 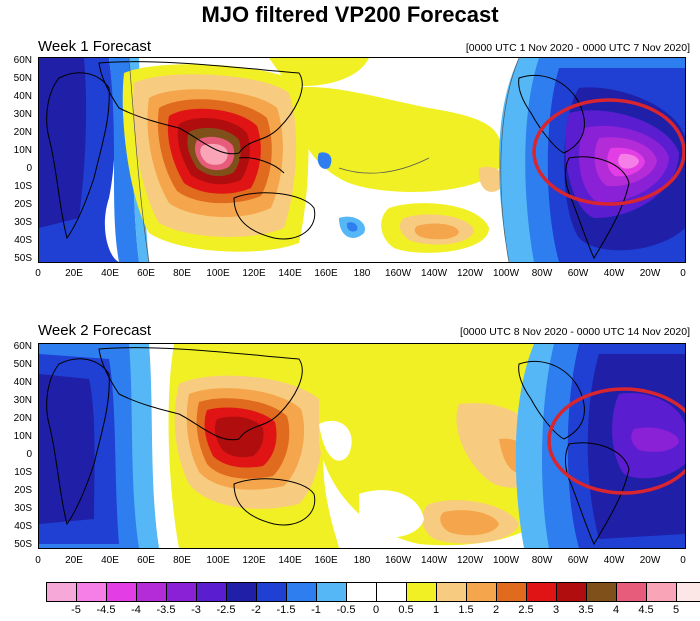 I want to click on colorbar-label: -1.5, so click(x=286, y=610).